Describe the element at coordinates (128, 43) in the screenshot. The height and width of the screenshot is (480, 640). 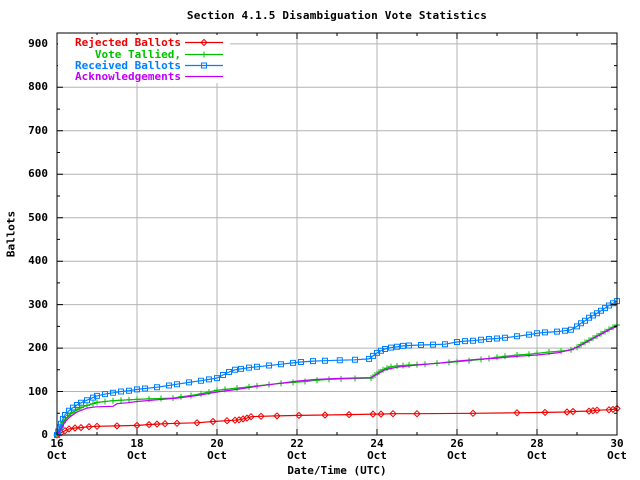
I see `legend-label-rejected-ballots: Rejected Ballots` at that location.